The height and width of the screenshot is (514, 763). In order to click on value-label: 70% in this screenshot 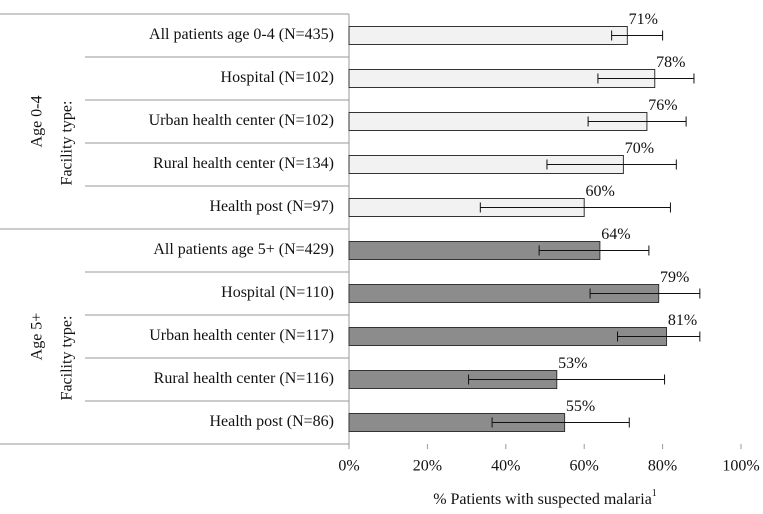, I will do `click(639, 148)`.